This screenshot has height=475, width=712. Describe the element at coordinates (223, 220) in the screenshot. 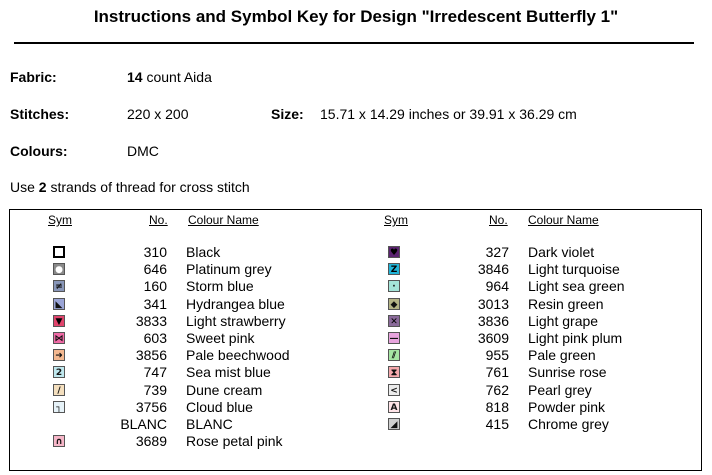

I see `header-colour-name-left: Colour Name` at that location.